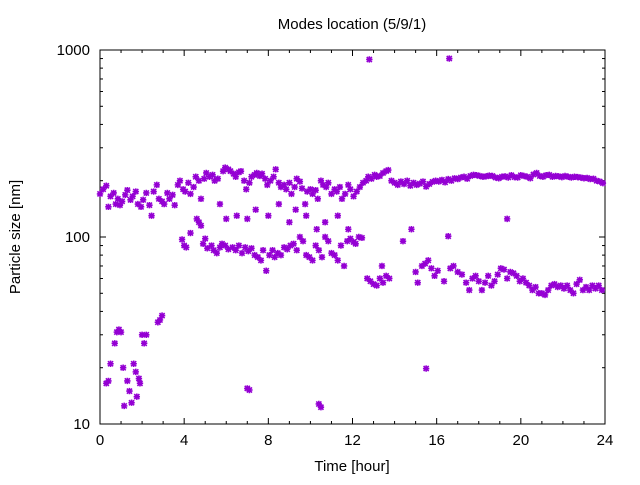 This screenshot has height=485, width=640. Describe the element at coordinates (351, 466) in the screenshot. I see `x-axis-label: Time [hour]` at that location.